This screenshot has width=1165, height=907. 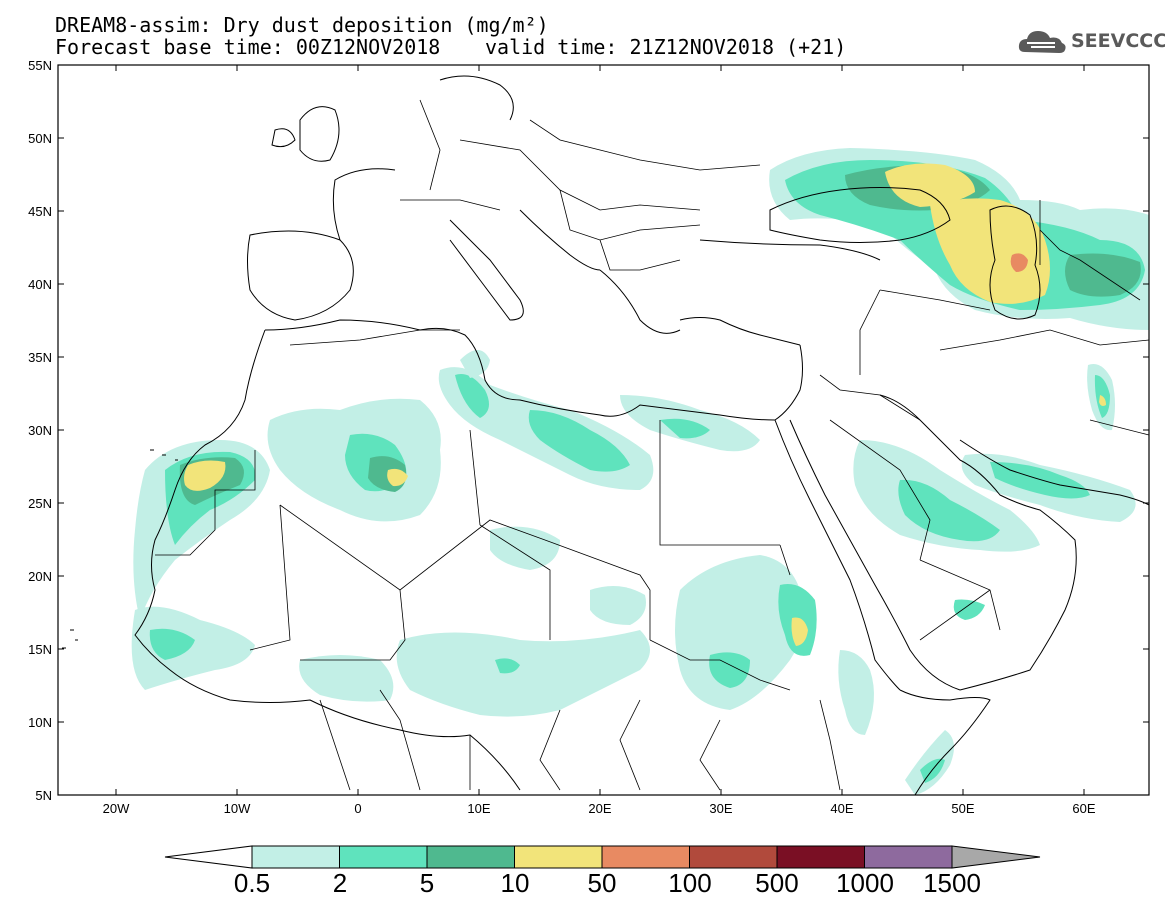 What do you see at coordinates (340, 883) in the screenshot?
I see `colorbar-label: 2` at bounding box center [340, 883].